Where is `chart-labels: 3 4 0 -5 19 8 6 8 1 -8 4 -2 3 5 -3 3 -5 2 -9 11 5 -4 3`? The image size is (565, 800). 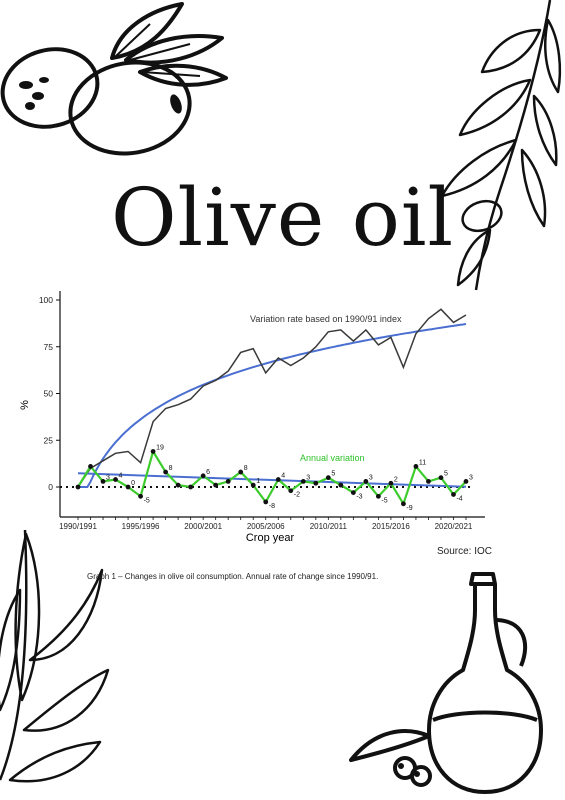
chart-labels: 3 4 0 -5 19 8 6 8 1 -8 4 -2 3 5 -3 3 -5 2 -9 11 5 -4 3 is located at coordinates (289, 477).